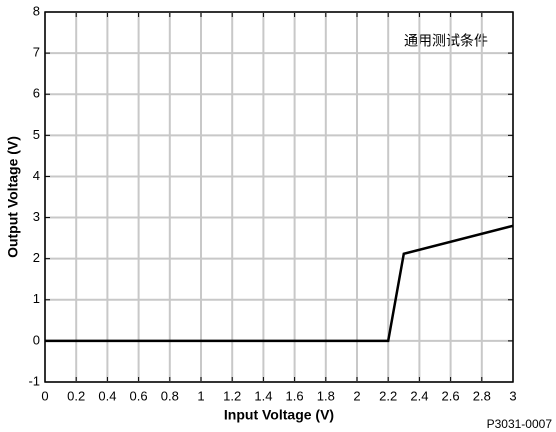 This screenshot has height=432, width=556. Describe the element at coordinates (482, 395) in the screenshot. I see `x-tick-label: 2.8` at that location.